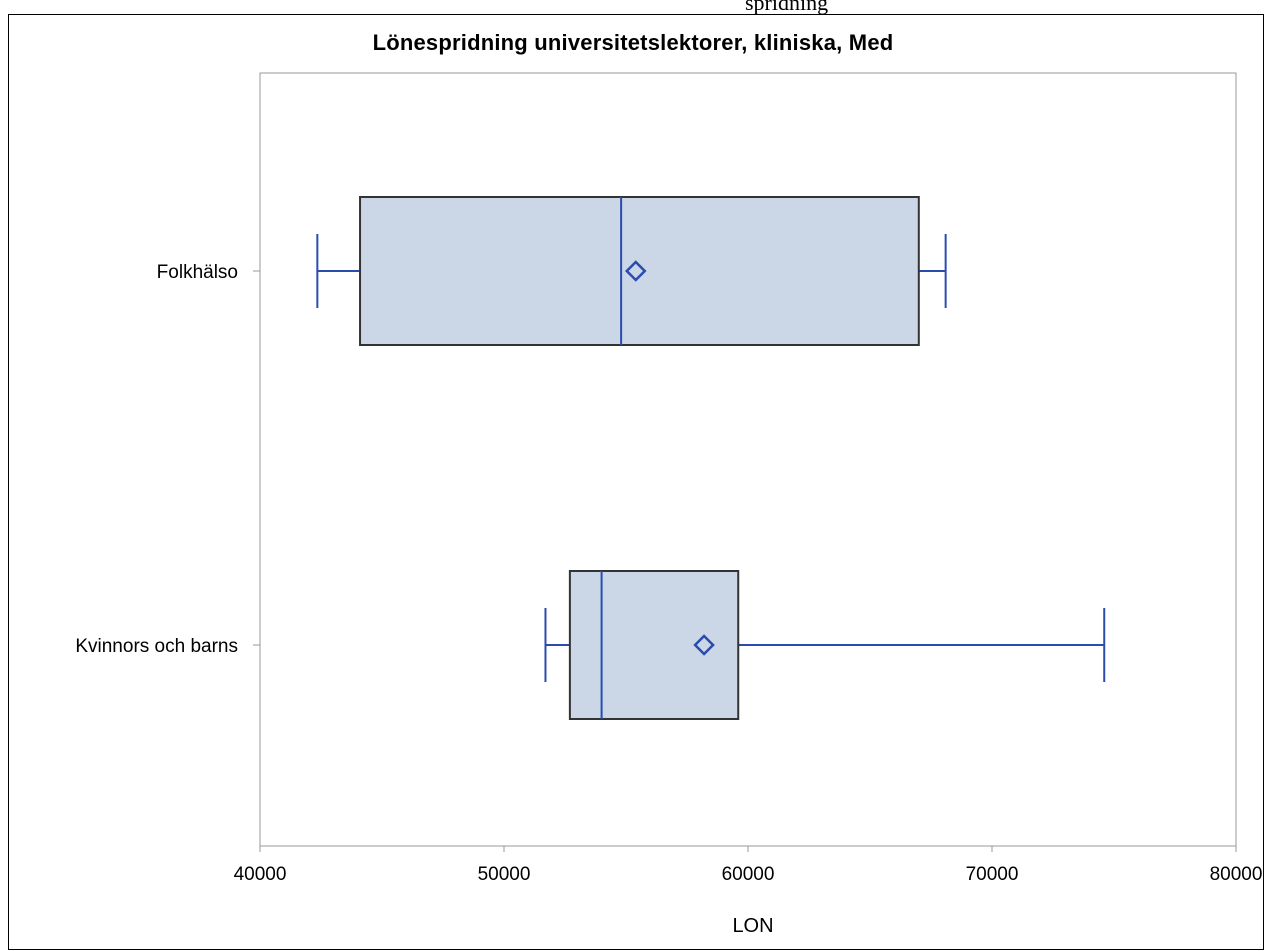 This screenshot has height=951, width=1266. I want to click on y-tick-label: Kvinnors och barns, so click(156, 646).